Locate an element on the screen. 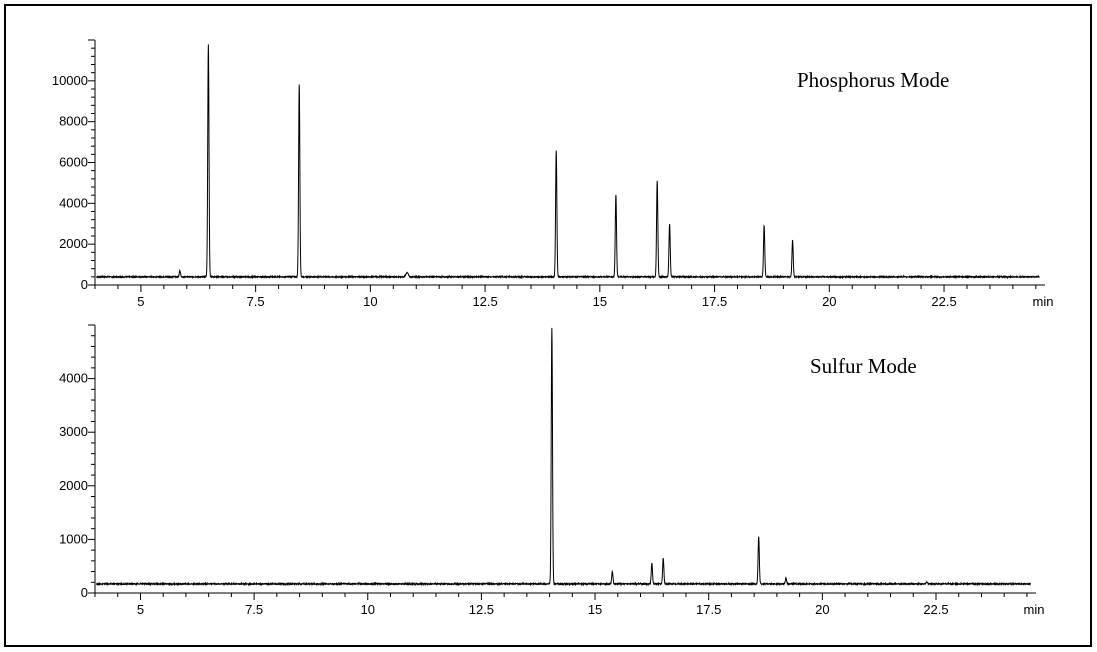  phosphorus-x-unit-label: min is located at coordinates (1043, 301).